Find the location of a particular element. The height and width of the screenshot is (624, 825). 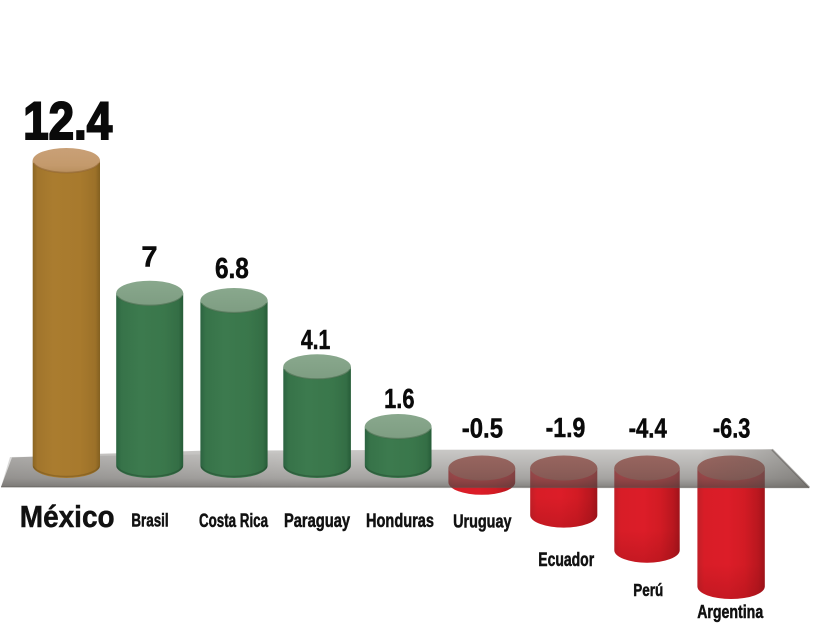

svg-text: -6.3 is located at coordinates (732, 428).